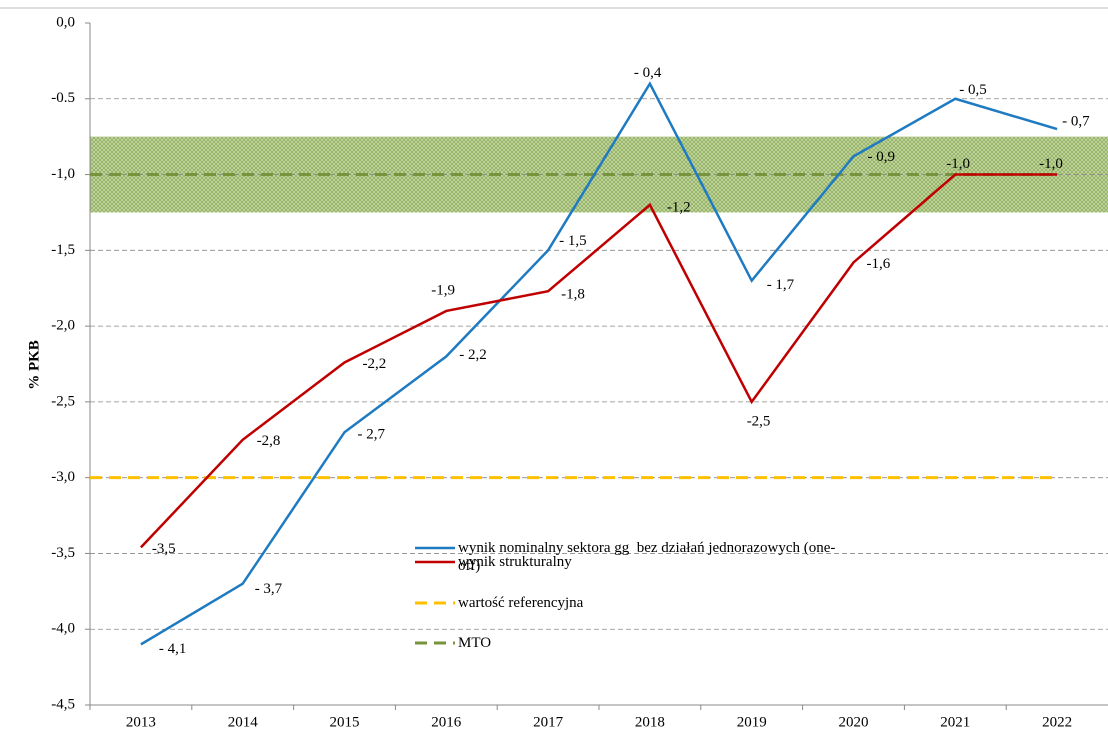  I want to click on y-tick-label: -2,5, so click(63, 401).